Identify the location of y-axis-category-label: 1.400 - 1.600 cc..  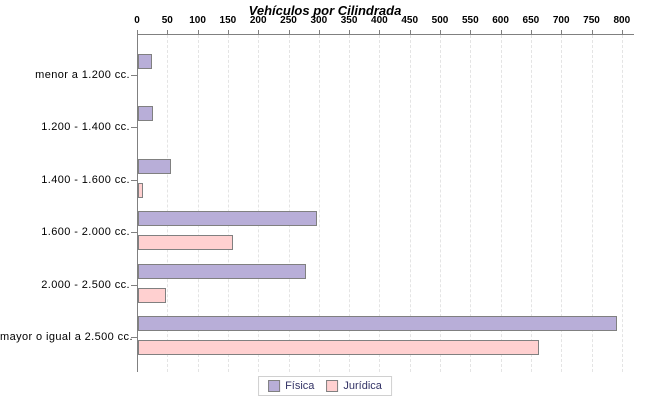
(85, 179).